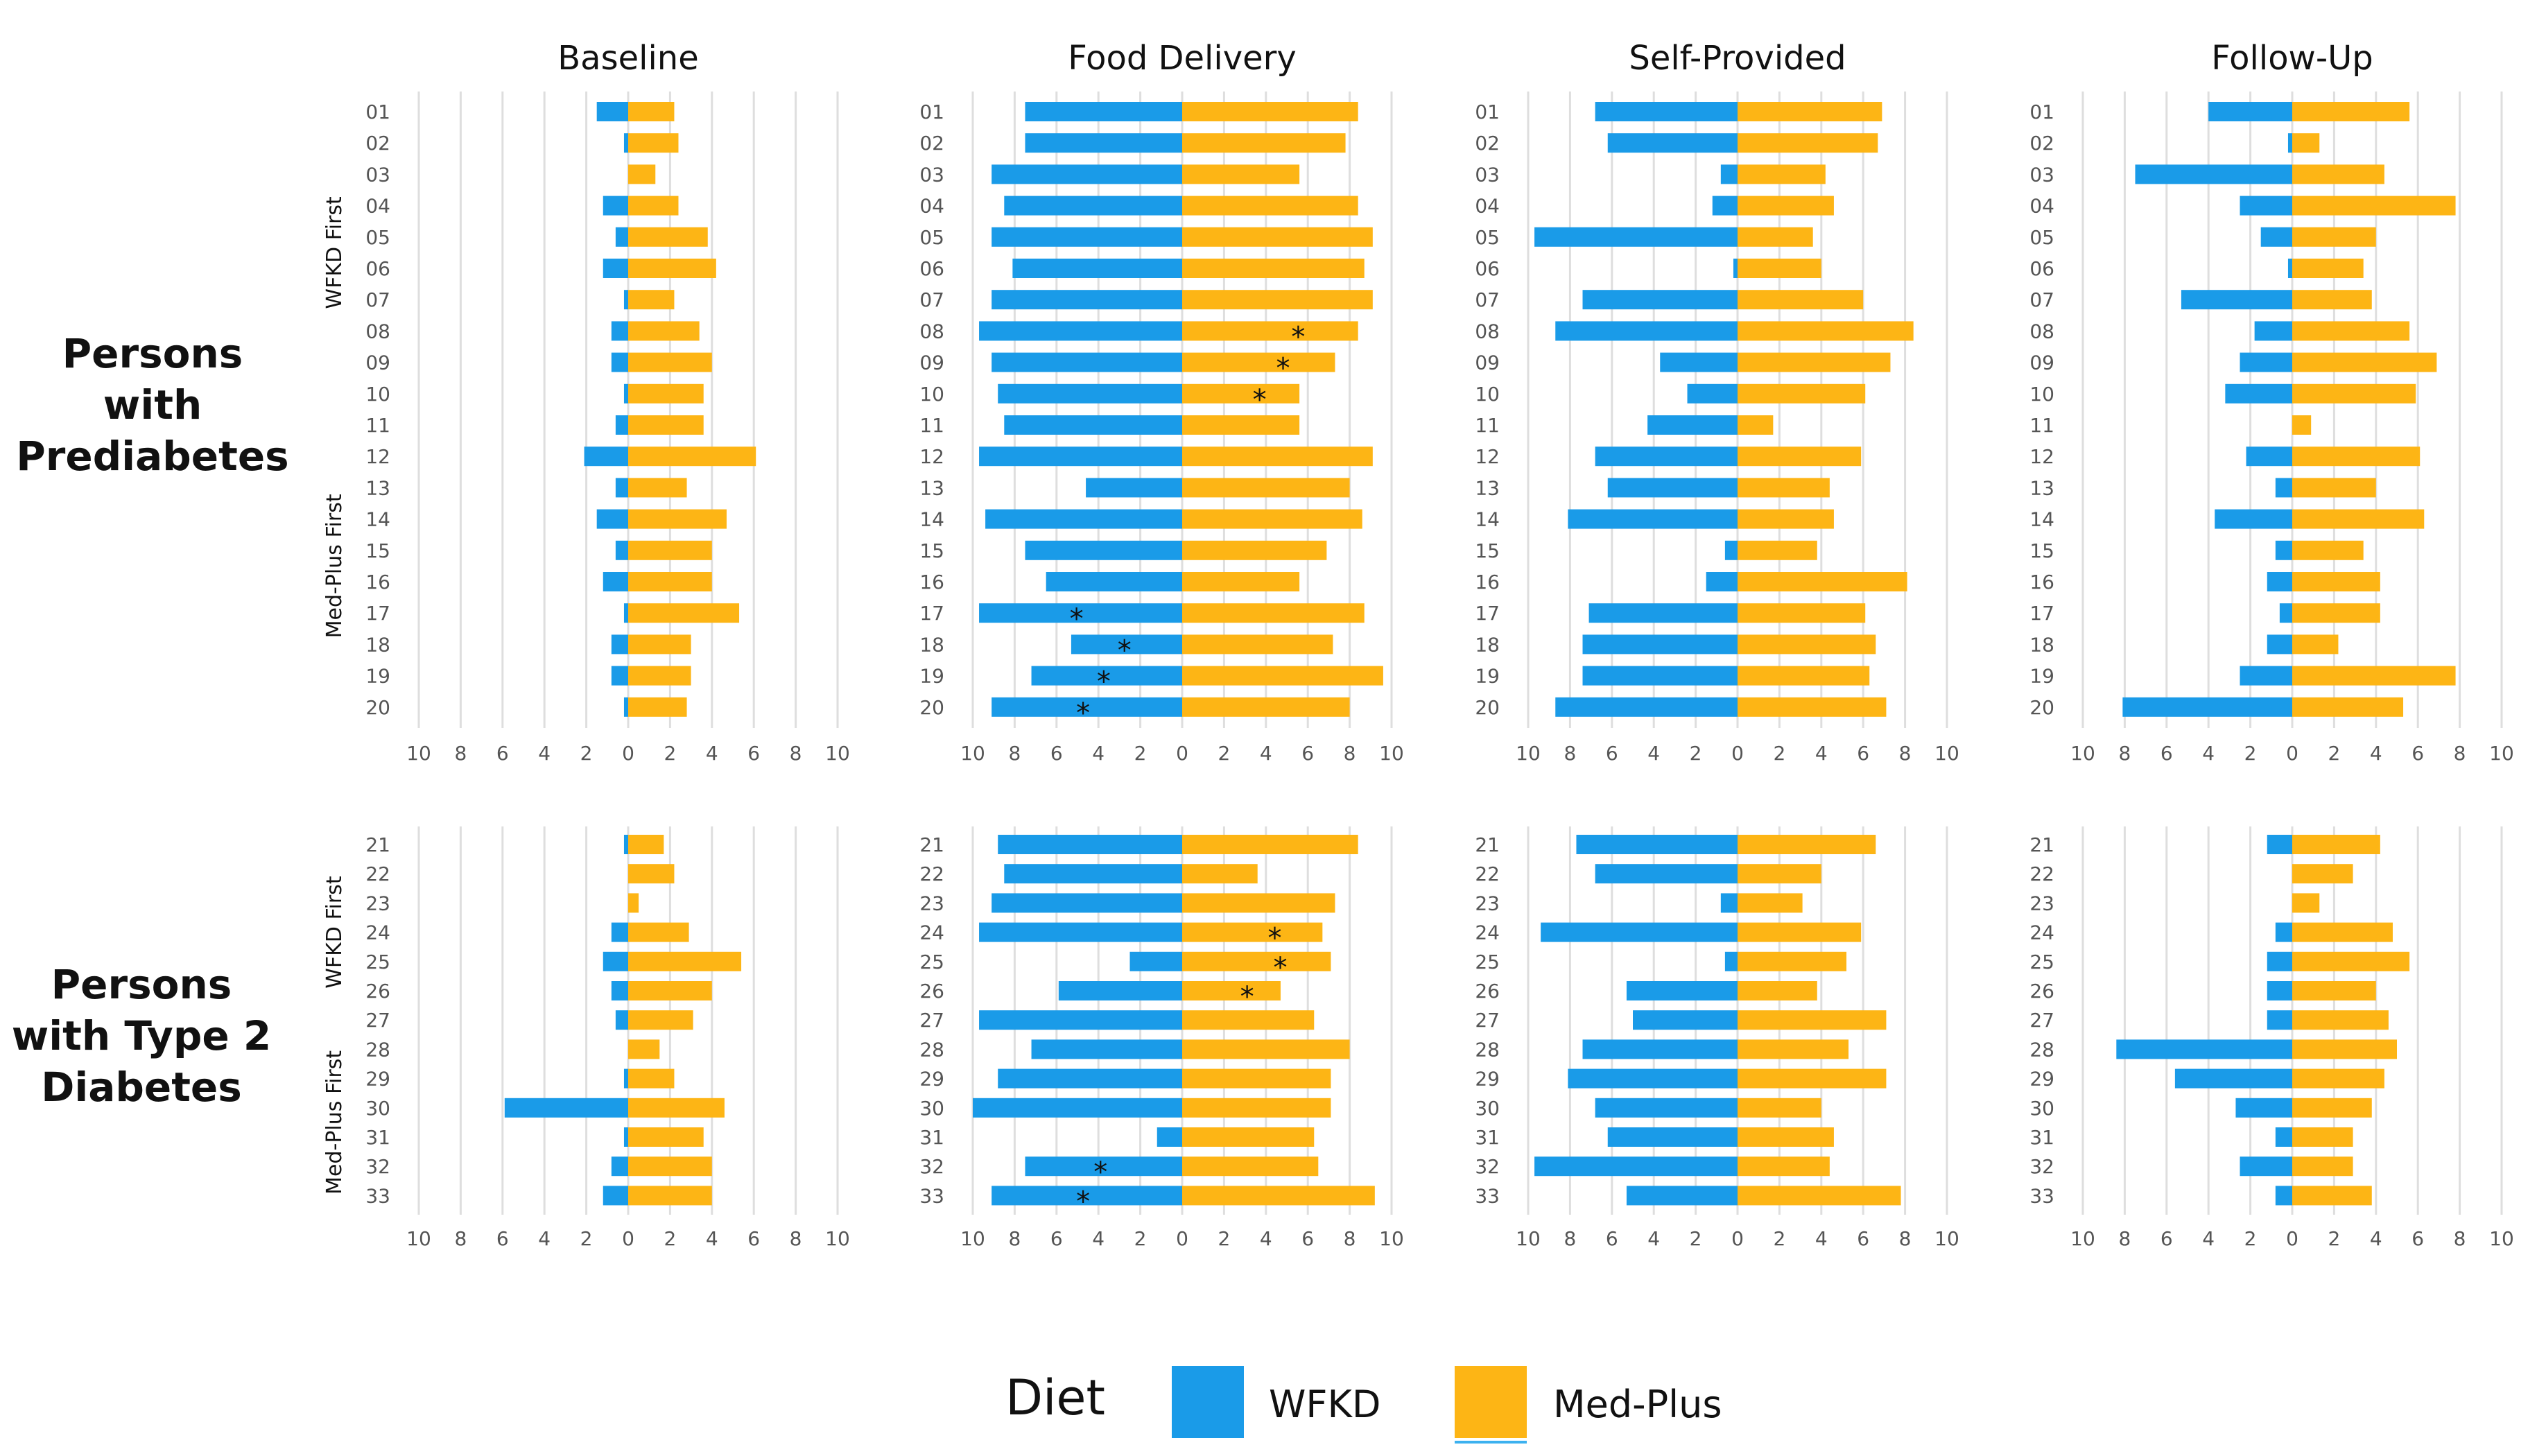  Describe the element at coordinates (377, 112) in the screenshot. I see `participant-label: 01` at that location.